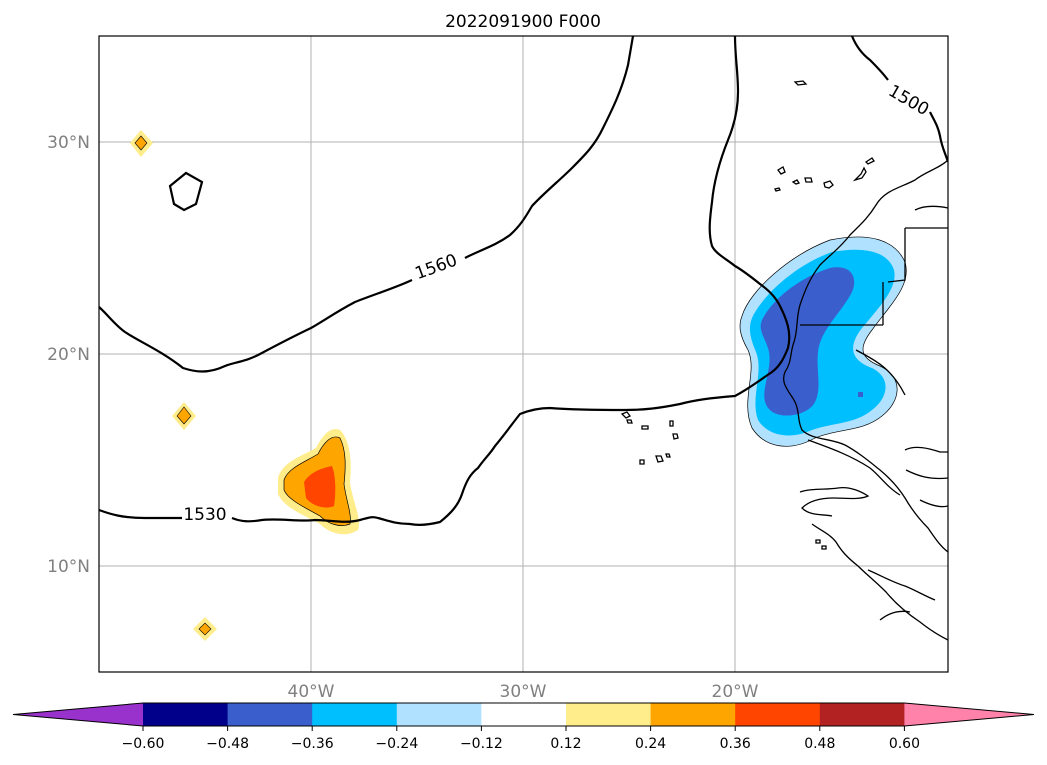 The width and height of the screenshot is (1047, 765). What do you see at coordinates (68, 567) in the screenshot?
I see `lat-label-10n: 10°N` at bounding box center [68, 567].